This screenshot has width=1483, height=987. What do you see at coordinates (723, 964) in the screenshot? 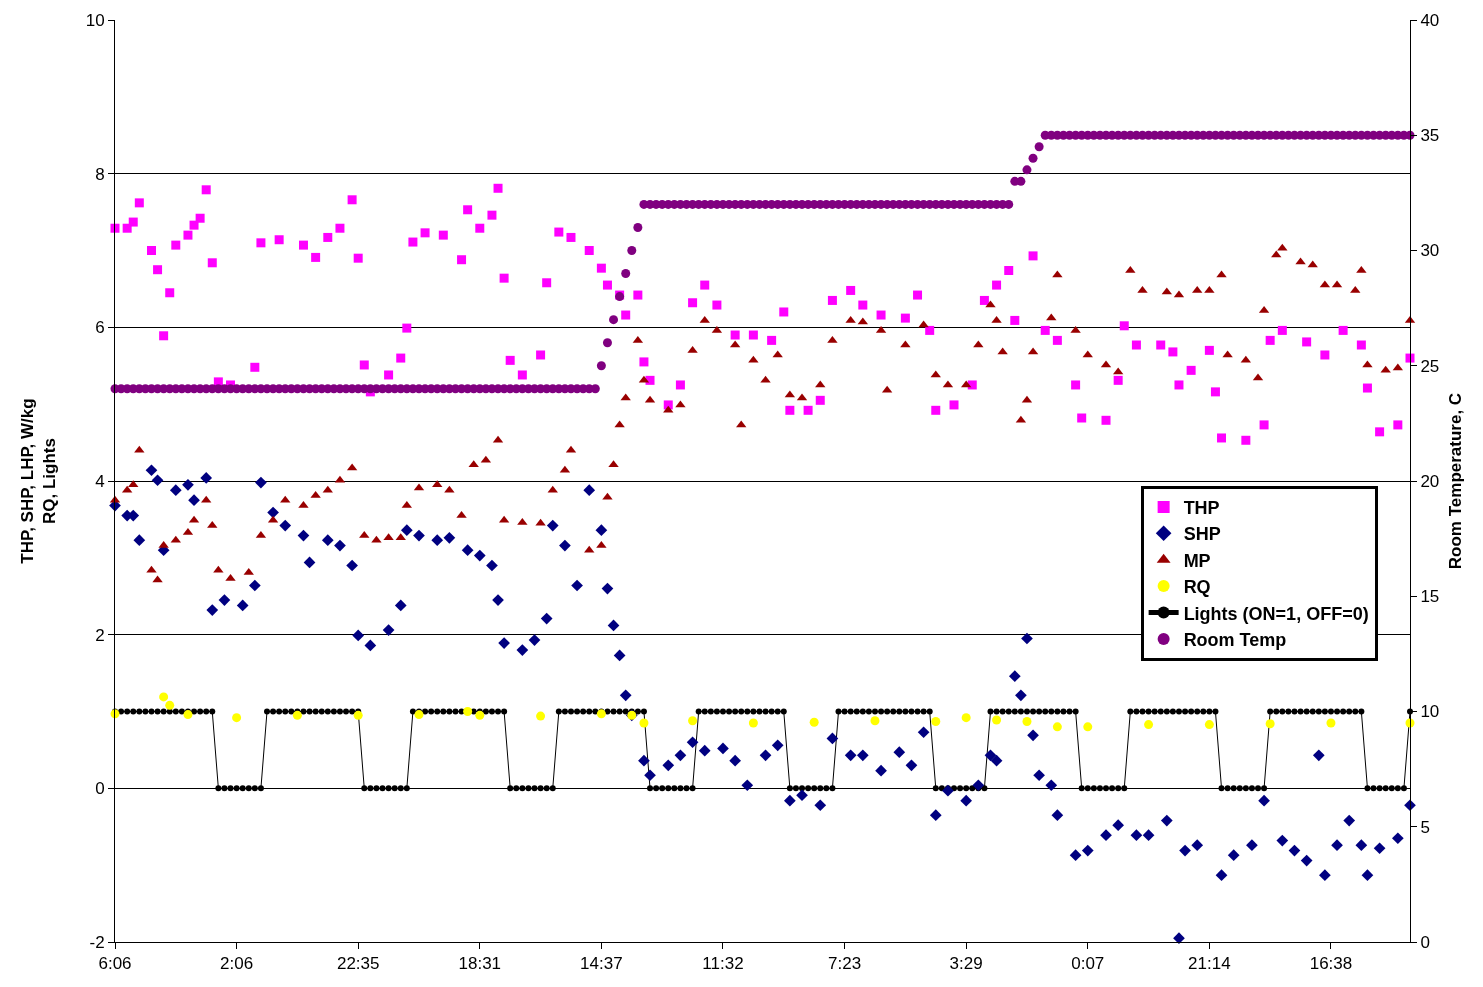
I see `x-tick-label: 11:32` at bounding box center [723, 964].